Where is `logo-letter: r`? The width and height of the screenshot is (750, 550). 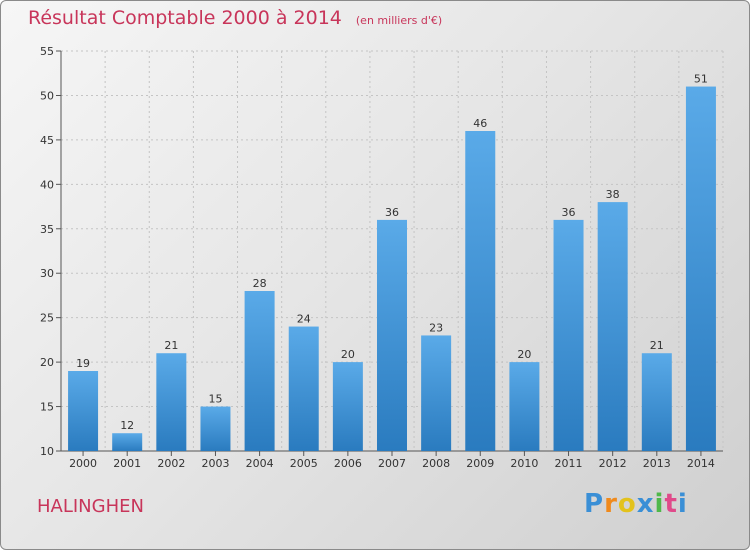
logo-letter: r is located at coordinates (611, 504).